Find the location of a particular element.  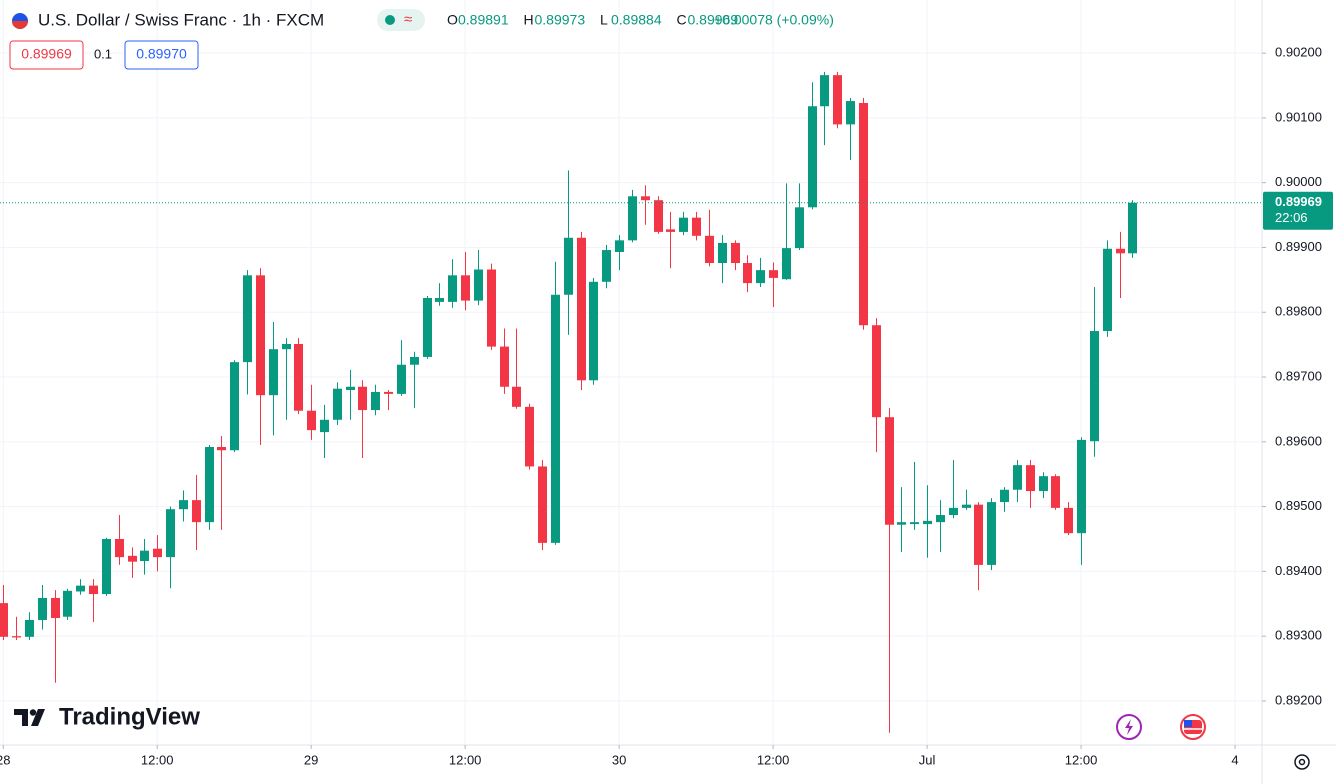

y-tick-label: 0.89200 is located at coordinates (1298, 699).